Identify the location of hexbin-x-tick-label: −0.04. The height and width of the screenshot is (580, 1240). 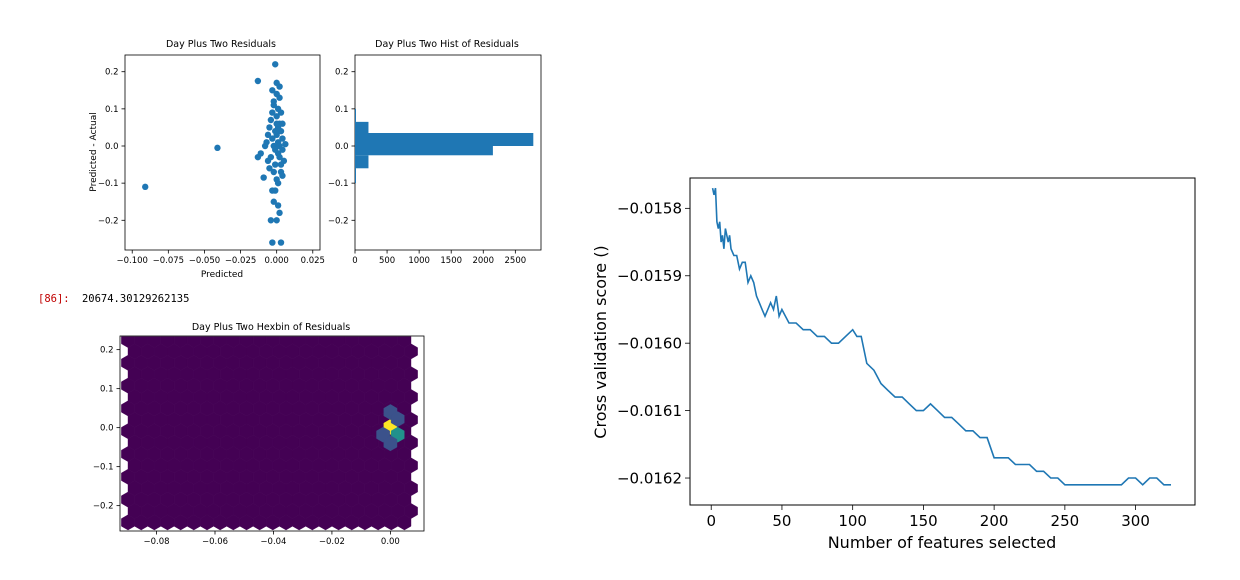
(273, 542).